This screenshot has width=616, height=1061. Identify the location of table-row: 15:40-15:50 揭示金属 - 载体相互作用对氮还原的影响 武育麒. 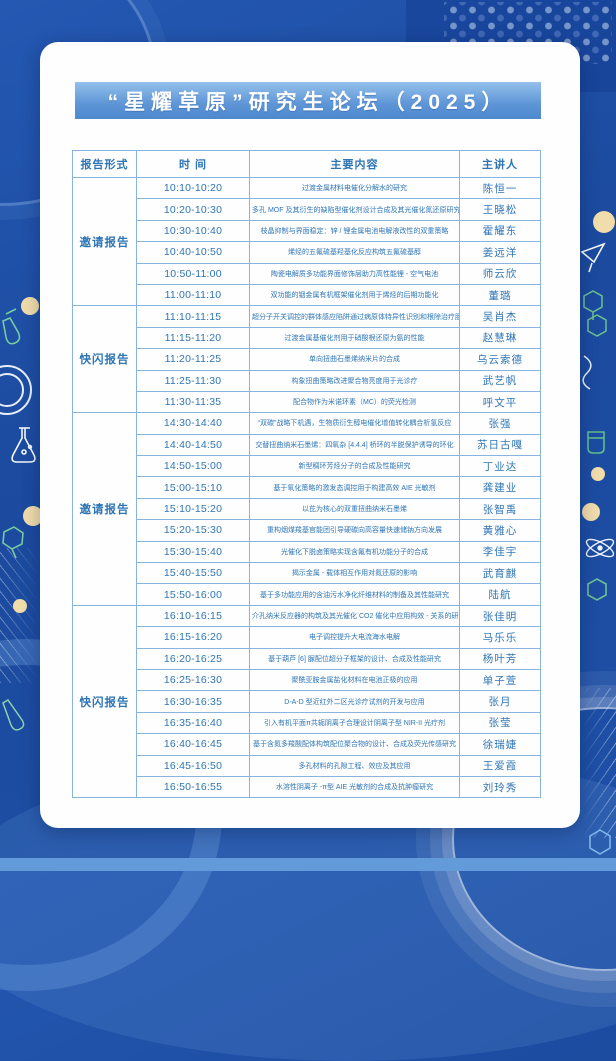
(307, 573).